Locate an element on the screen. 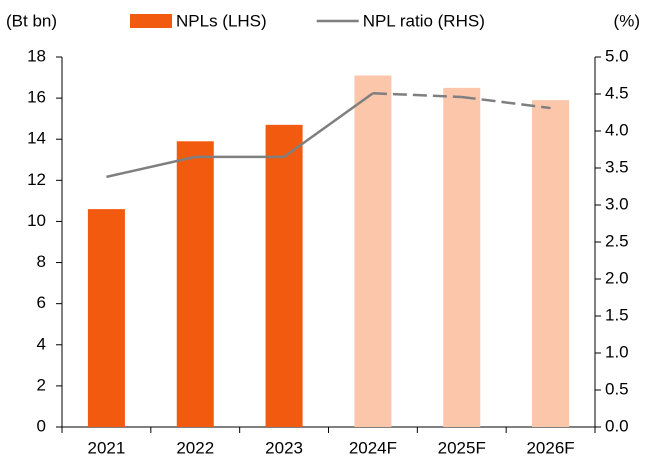 Image resolution: width=646 pixels, height=461 pixels. x-tick-label: 2026F is located at coordinates (550, 447).